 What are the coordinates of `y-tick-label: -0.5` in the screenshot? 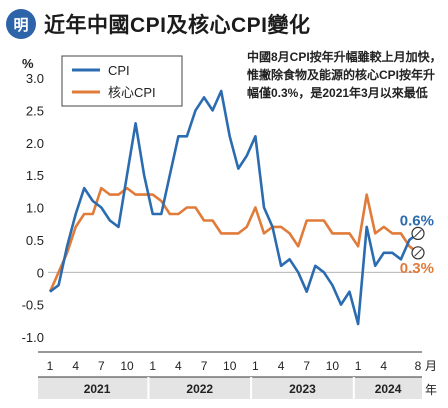 It's located at (33, 305).